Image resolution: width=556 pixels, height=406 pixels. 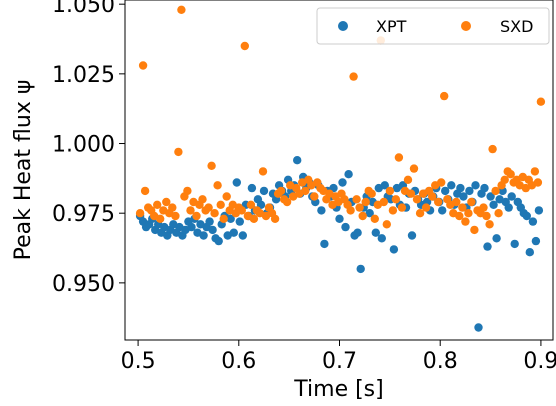 I want to click on legend-label-sxd: SXD, so click(x=516, y=26).